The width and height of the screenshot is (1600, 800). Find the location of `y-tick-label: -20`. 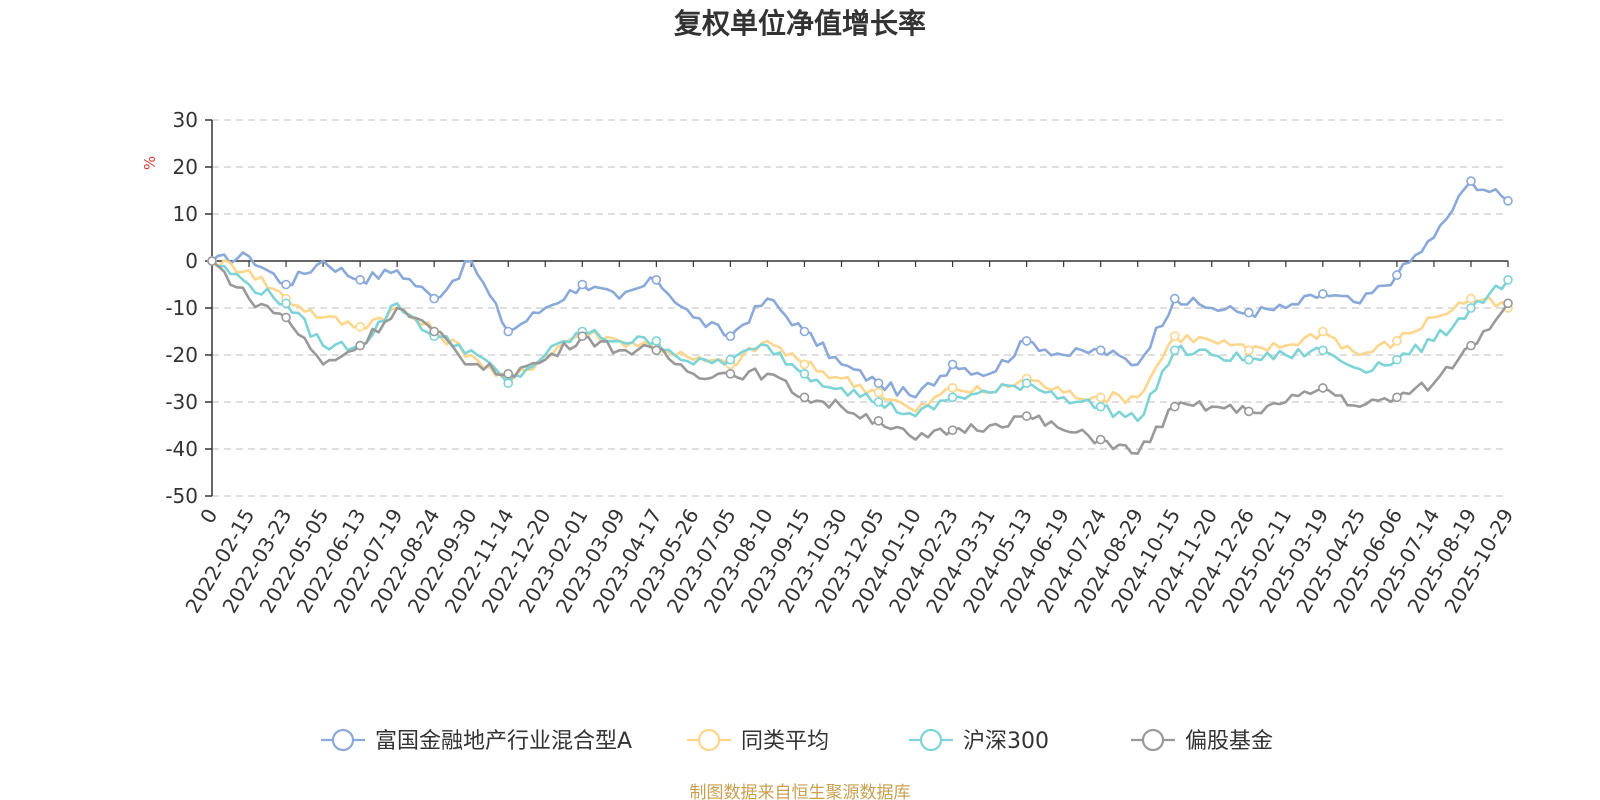

y-tick-label: -20 is located at coordinates (181, 355).